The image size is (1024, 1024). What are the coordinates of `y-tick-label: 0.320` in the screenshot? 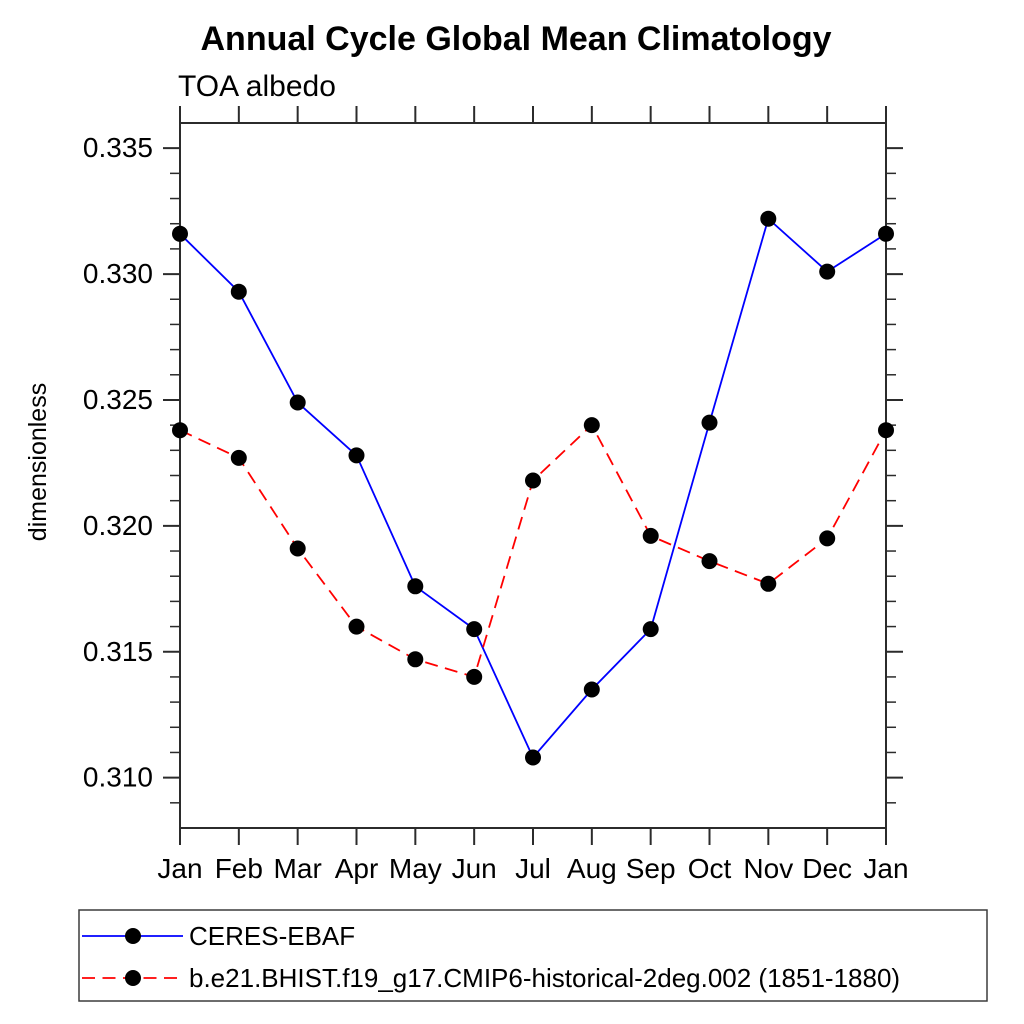 It's located at (118, 525).